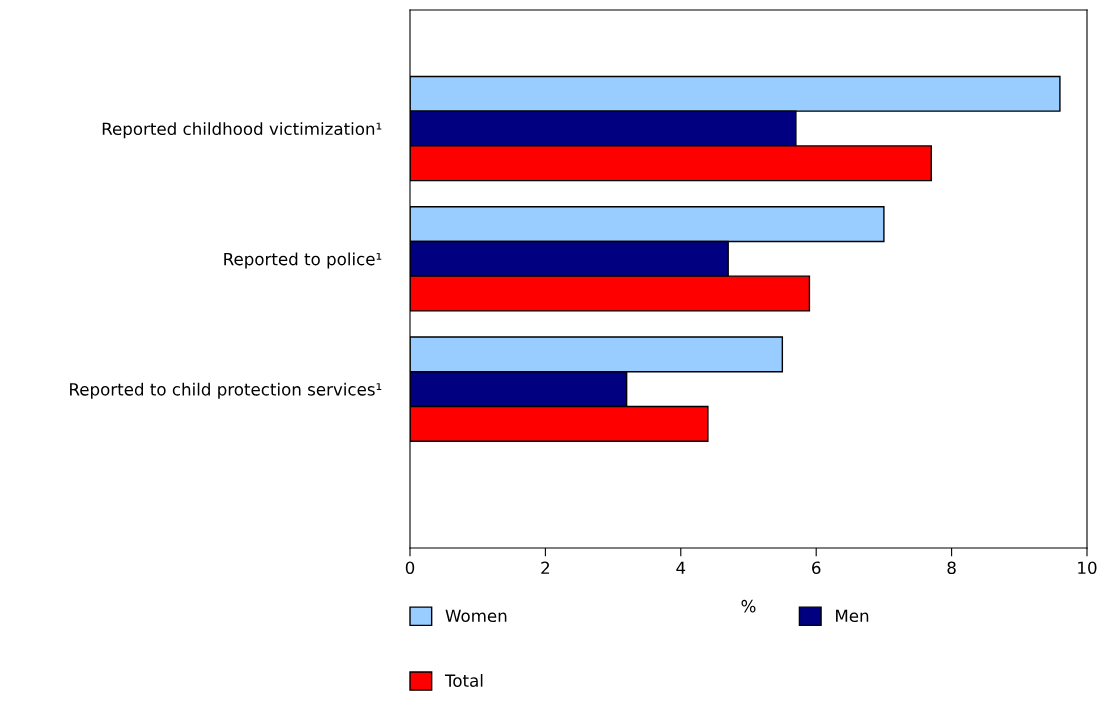 This screenshot has height=702, width=1100. What do you see at coordinates (410, 568) in the screenshot?
I see `x-tick-label: 0` at bounding box center [410, 568].